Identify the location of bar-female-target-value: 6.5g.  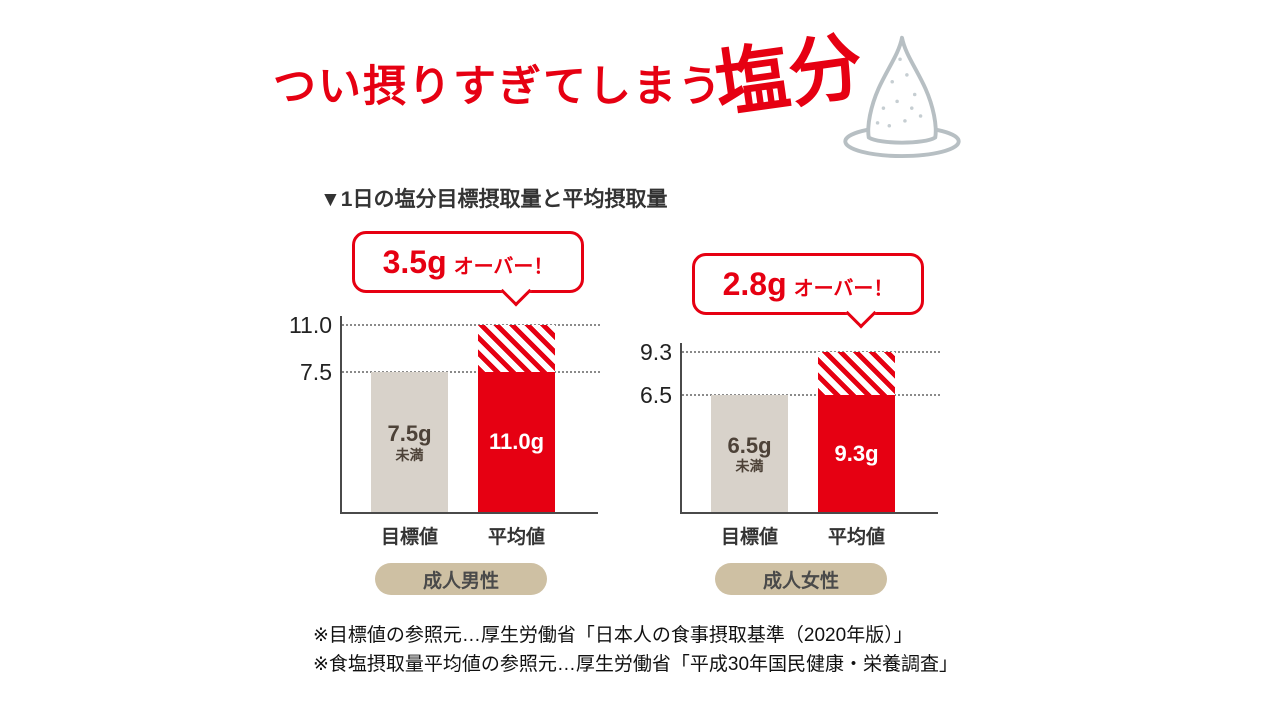
(749, 445).